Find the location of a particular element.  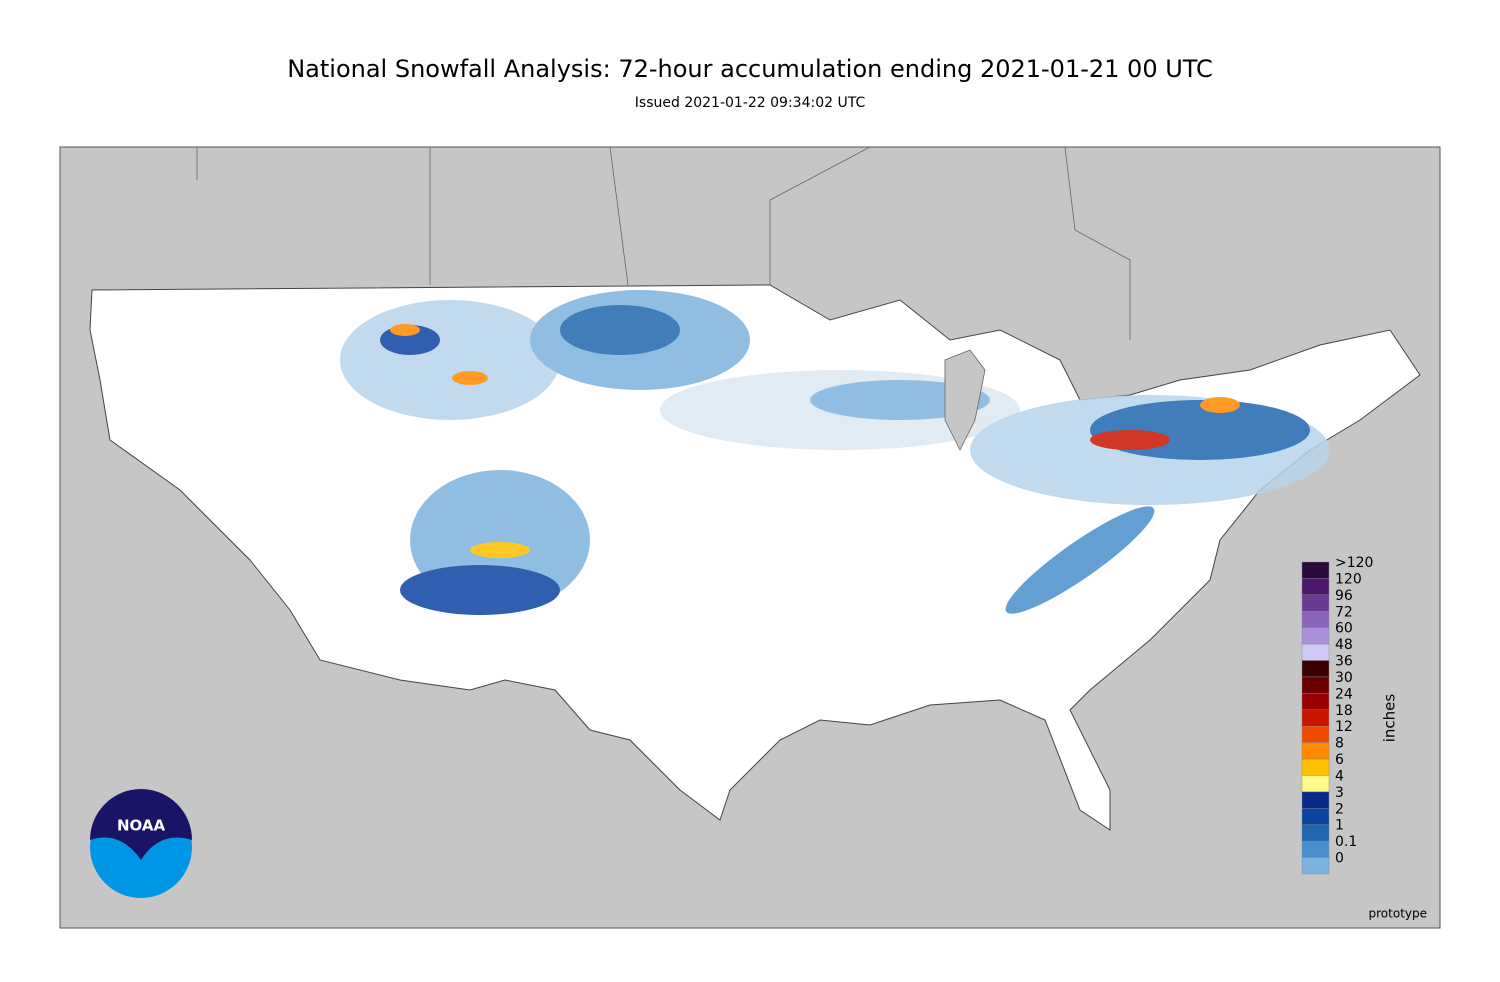

lake-michigan is located at coordinates (965, 400).